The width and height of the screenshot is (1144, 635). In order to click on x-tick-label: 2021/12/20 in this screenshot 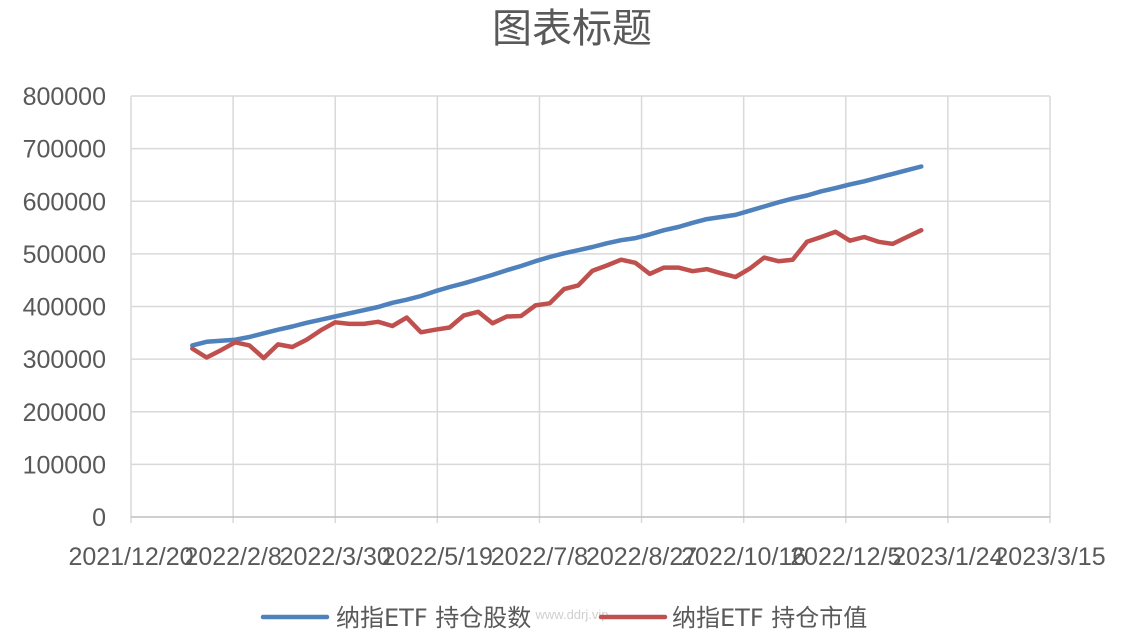, I will do `click(130, 557)`.